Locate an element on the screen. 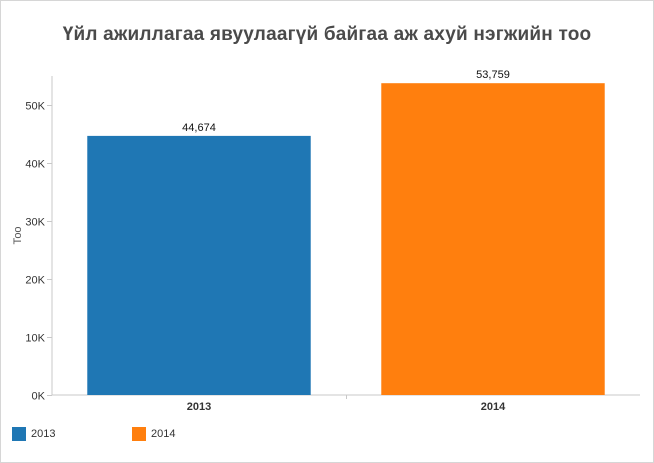  legend-item-2013: 2013 is located at coordinates (33, 434).